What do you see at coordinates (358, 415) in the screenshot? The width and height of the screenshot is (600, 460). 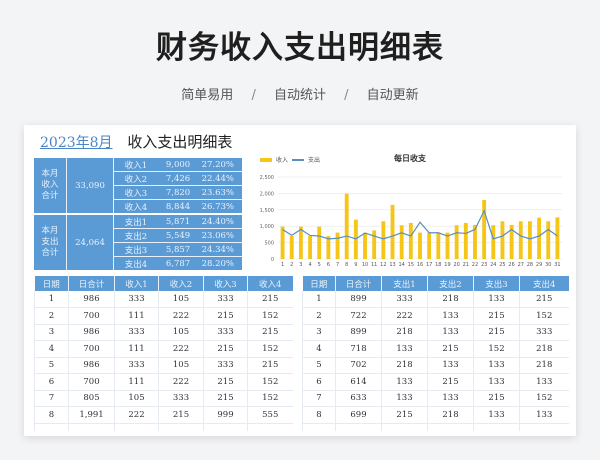 I see `table-cell: 699` at bounding box center [358, 415].